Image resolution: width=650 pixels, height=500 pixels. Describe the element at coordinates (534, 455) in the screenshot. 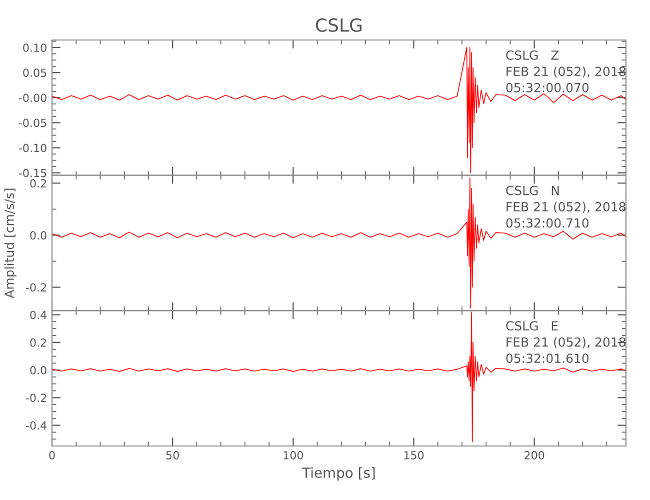

I see `x-tick-label: 200` at that location.